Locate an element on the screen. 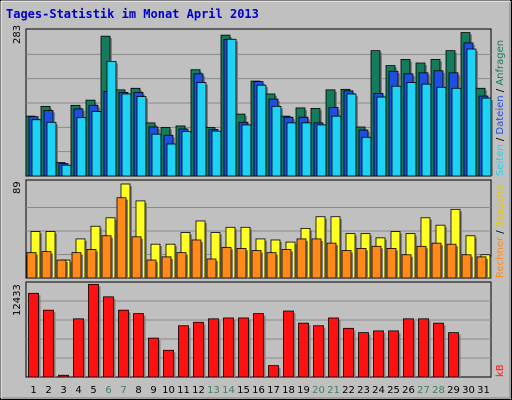 This screenshot has width=512, height=400. x-tick-label: 27 is located at coordinates (423, 390).